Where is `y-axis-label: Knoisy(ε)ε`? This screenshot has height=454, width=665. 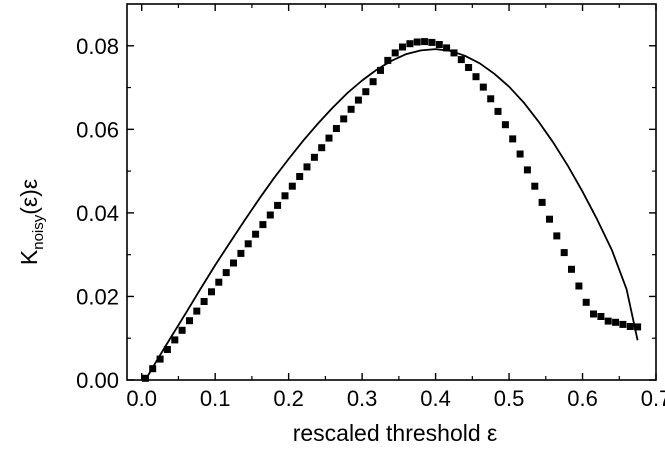 y-axis-label: Knoisy(ε)ε is located at coordinates (31, 222).